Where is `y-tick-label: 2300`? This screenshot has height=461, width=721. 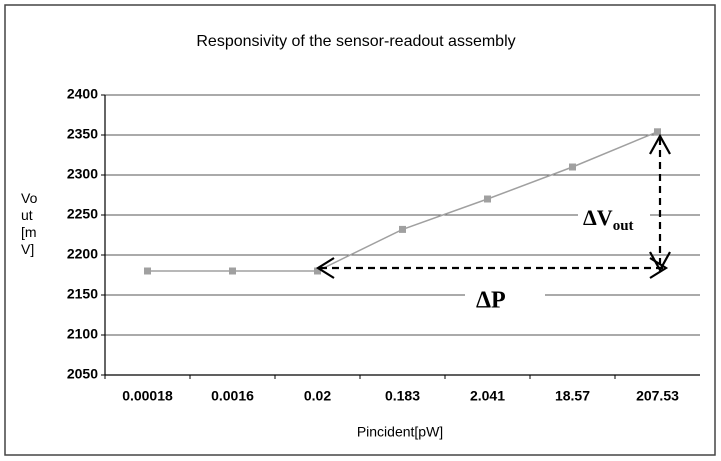
y-tick-label: 2300 is located at coordinates (82, 174).